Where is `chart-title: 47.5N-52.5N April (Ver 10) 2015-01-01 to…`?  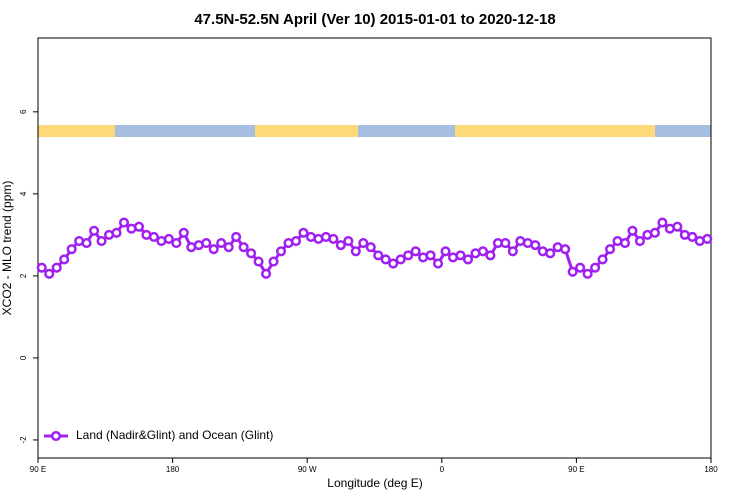 chart-title: 47.5N-52.5N April (Ver 10) 2015-01-01 to… is located at coordinates (374, 19).